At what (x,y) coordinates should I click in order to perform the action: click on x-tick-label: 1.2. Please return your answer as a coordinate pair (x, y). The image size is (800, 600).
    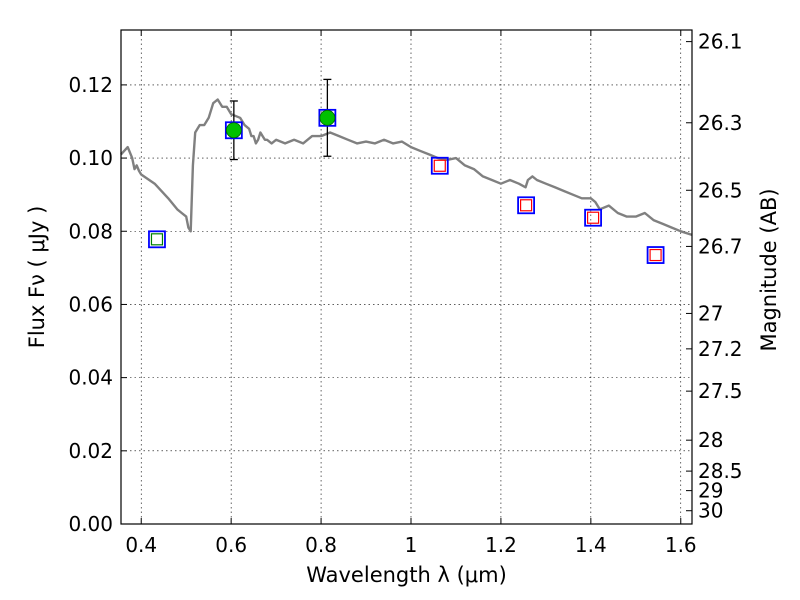
    Looking at the image, I should click on (501, 545).